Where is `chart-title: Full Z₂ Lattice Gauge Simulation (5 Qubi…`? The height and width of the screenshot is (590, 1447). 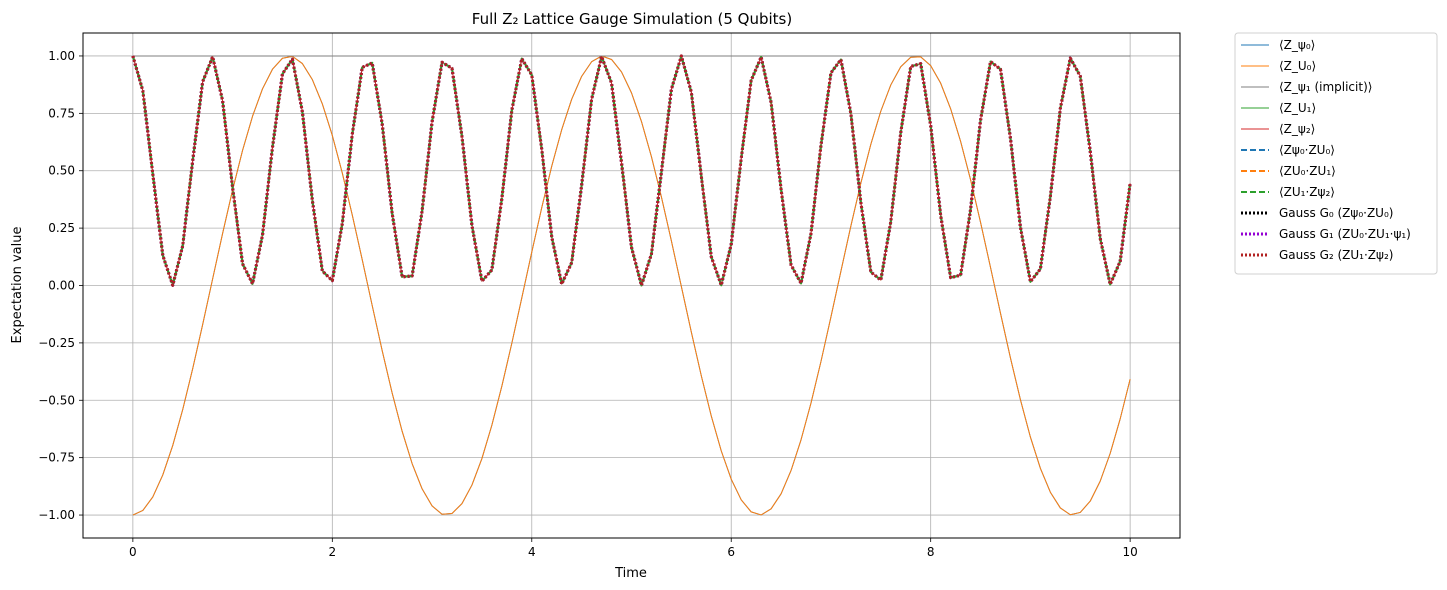 chart-title: Full Z₂ Lattice Gauge Simulation (5 Qubi… is located at coordinates (632, 19).